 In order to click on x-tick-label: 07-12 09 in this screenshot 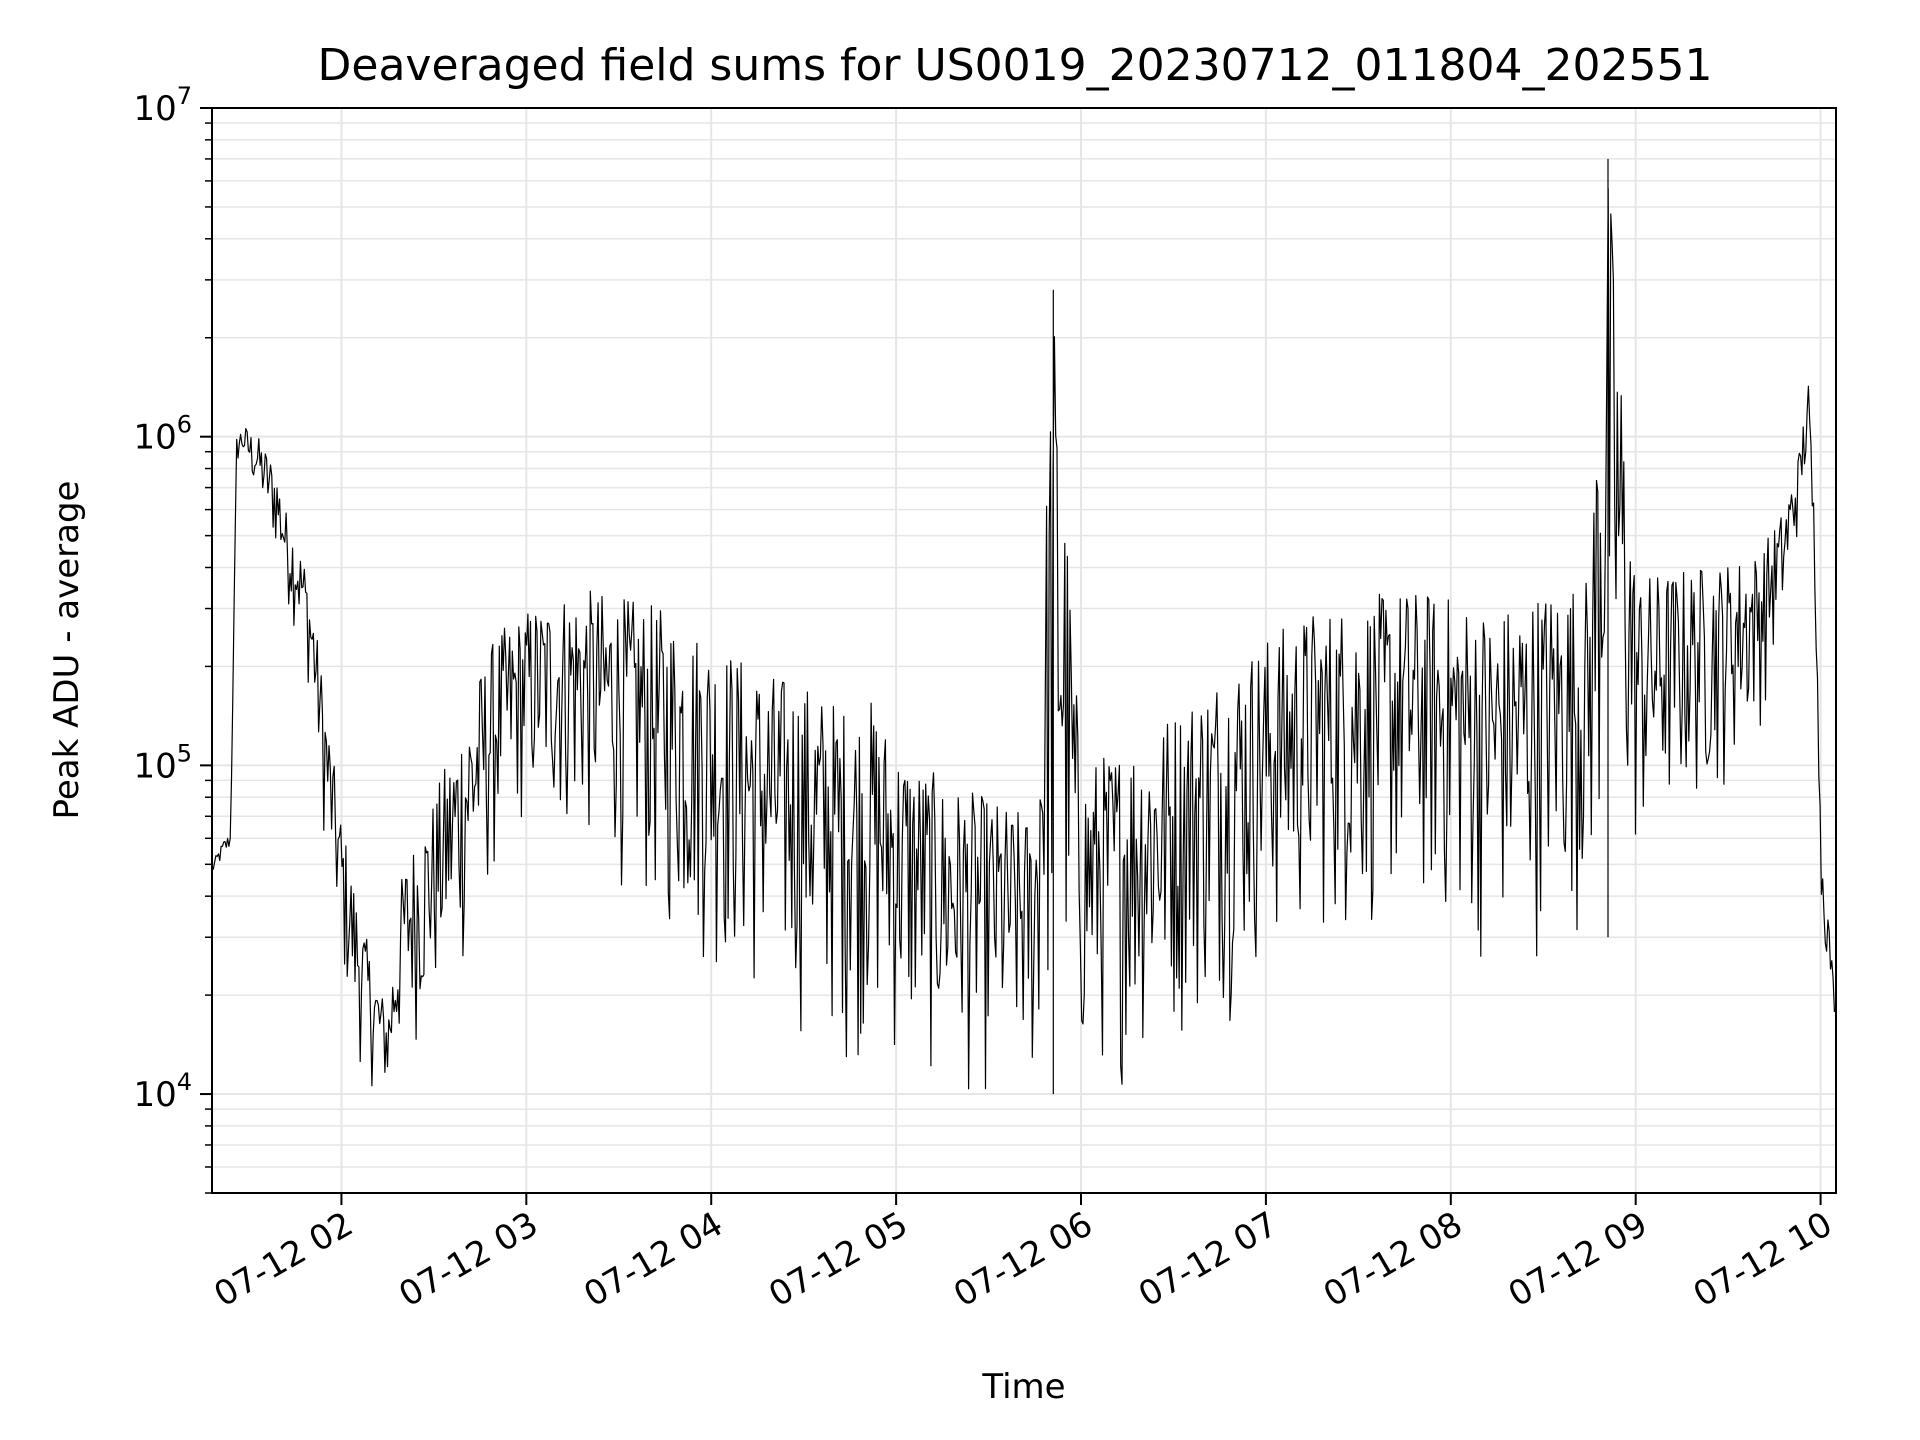, I will do `click(1578, 1259)`.